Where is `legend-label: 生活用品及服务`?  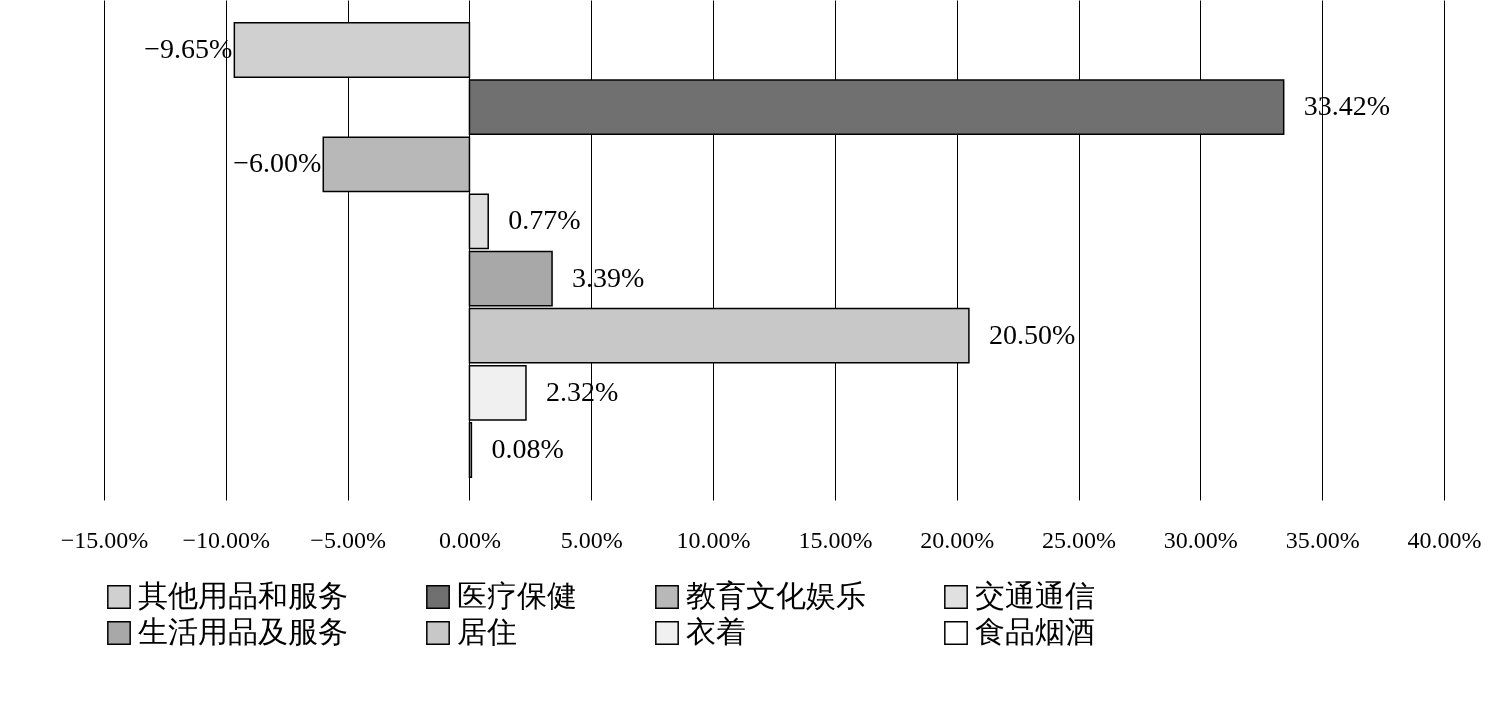
legend-label: 生活用品及服务 is located at coordinates (243, 631).